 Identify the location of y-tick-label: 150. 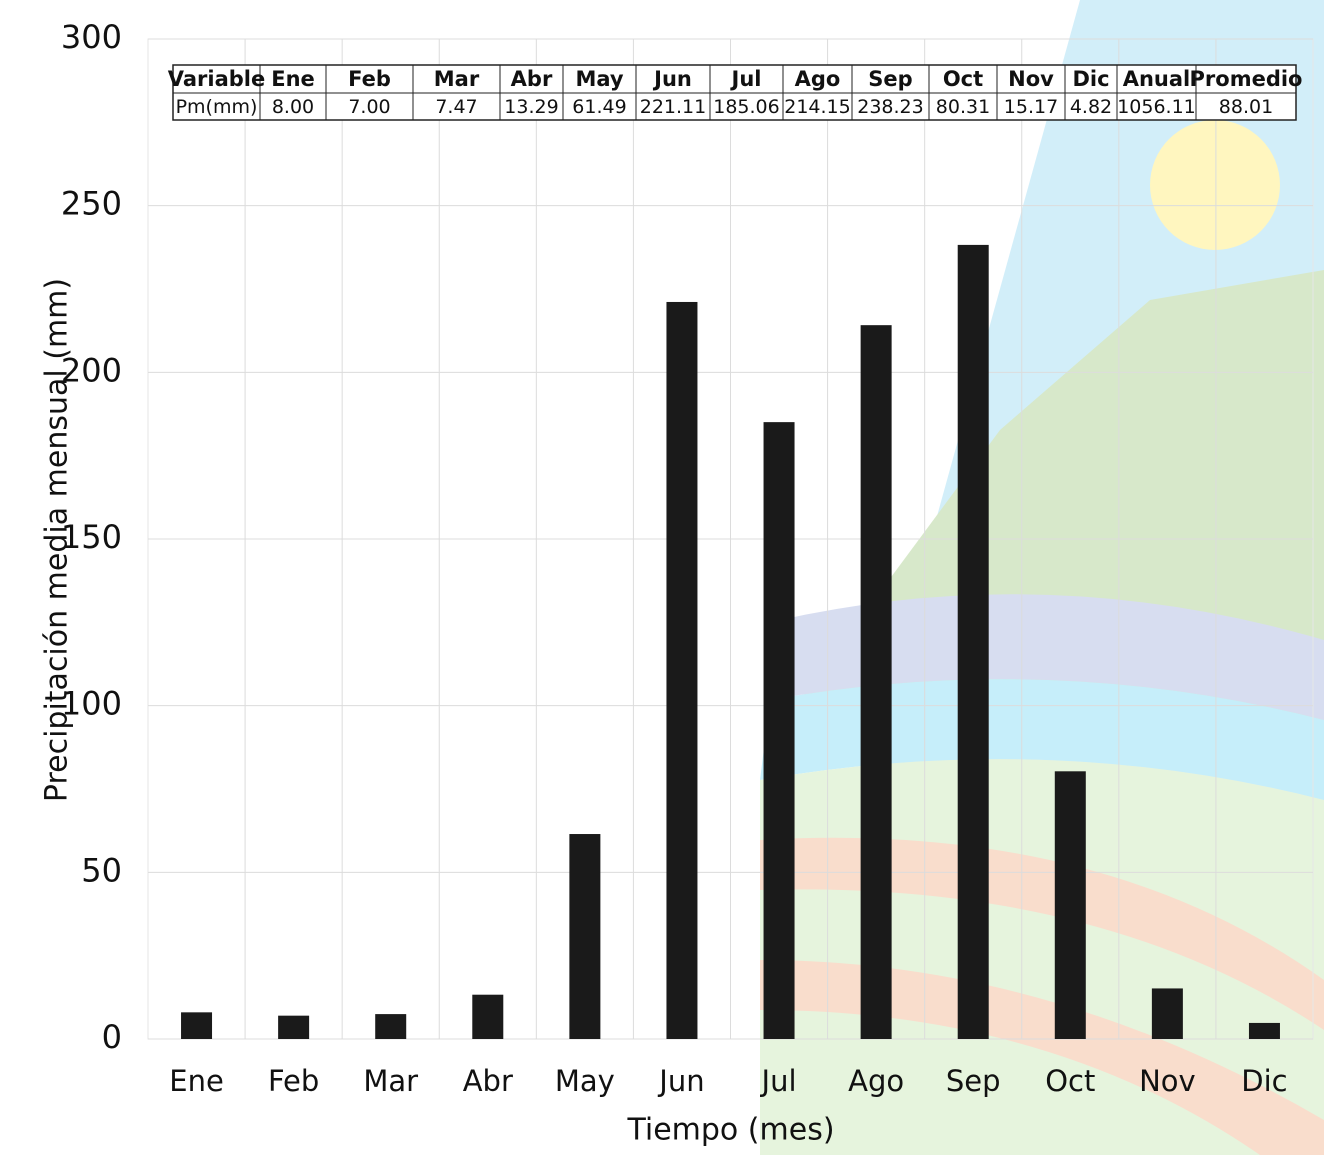
(91, 537).